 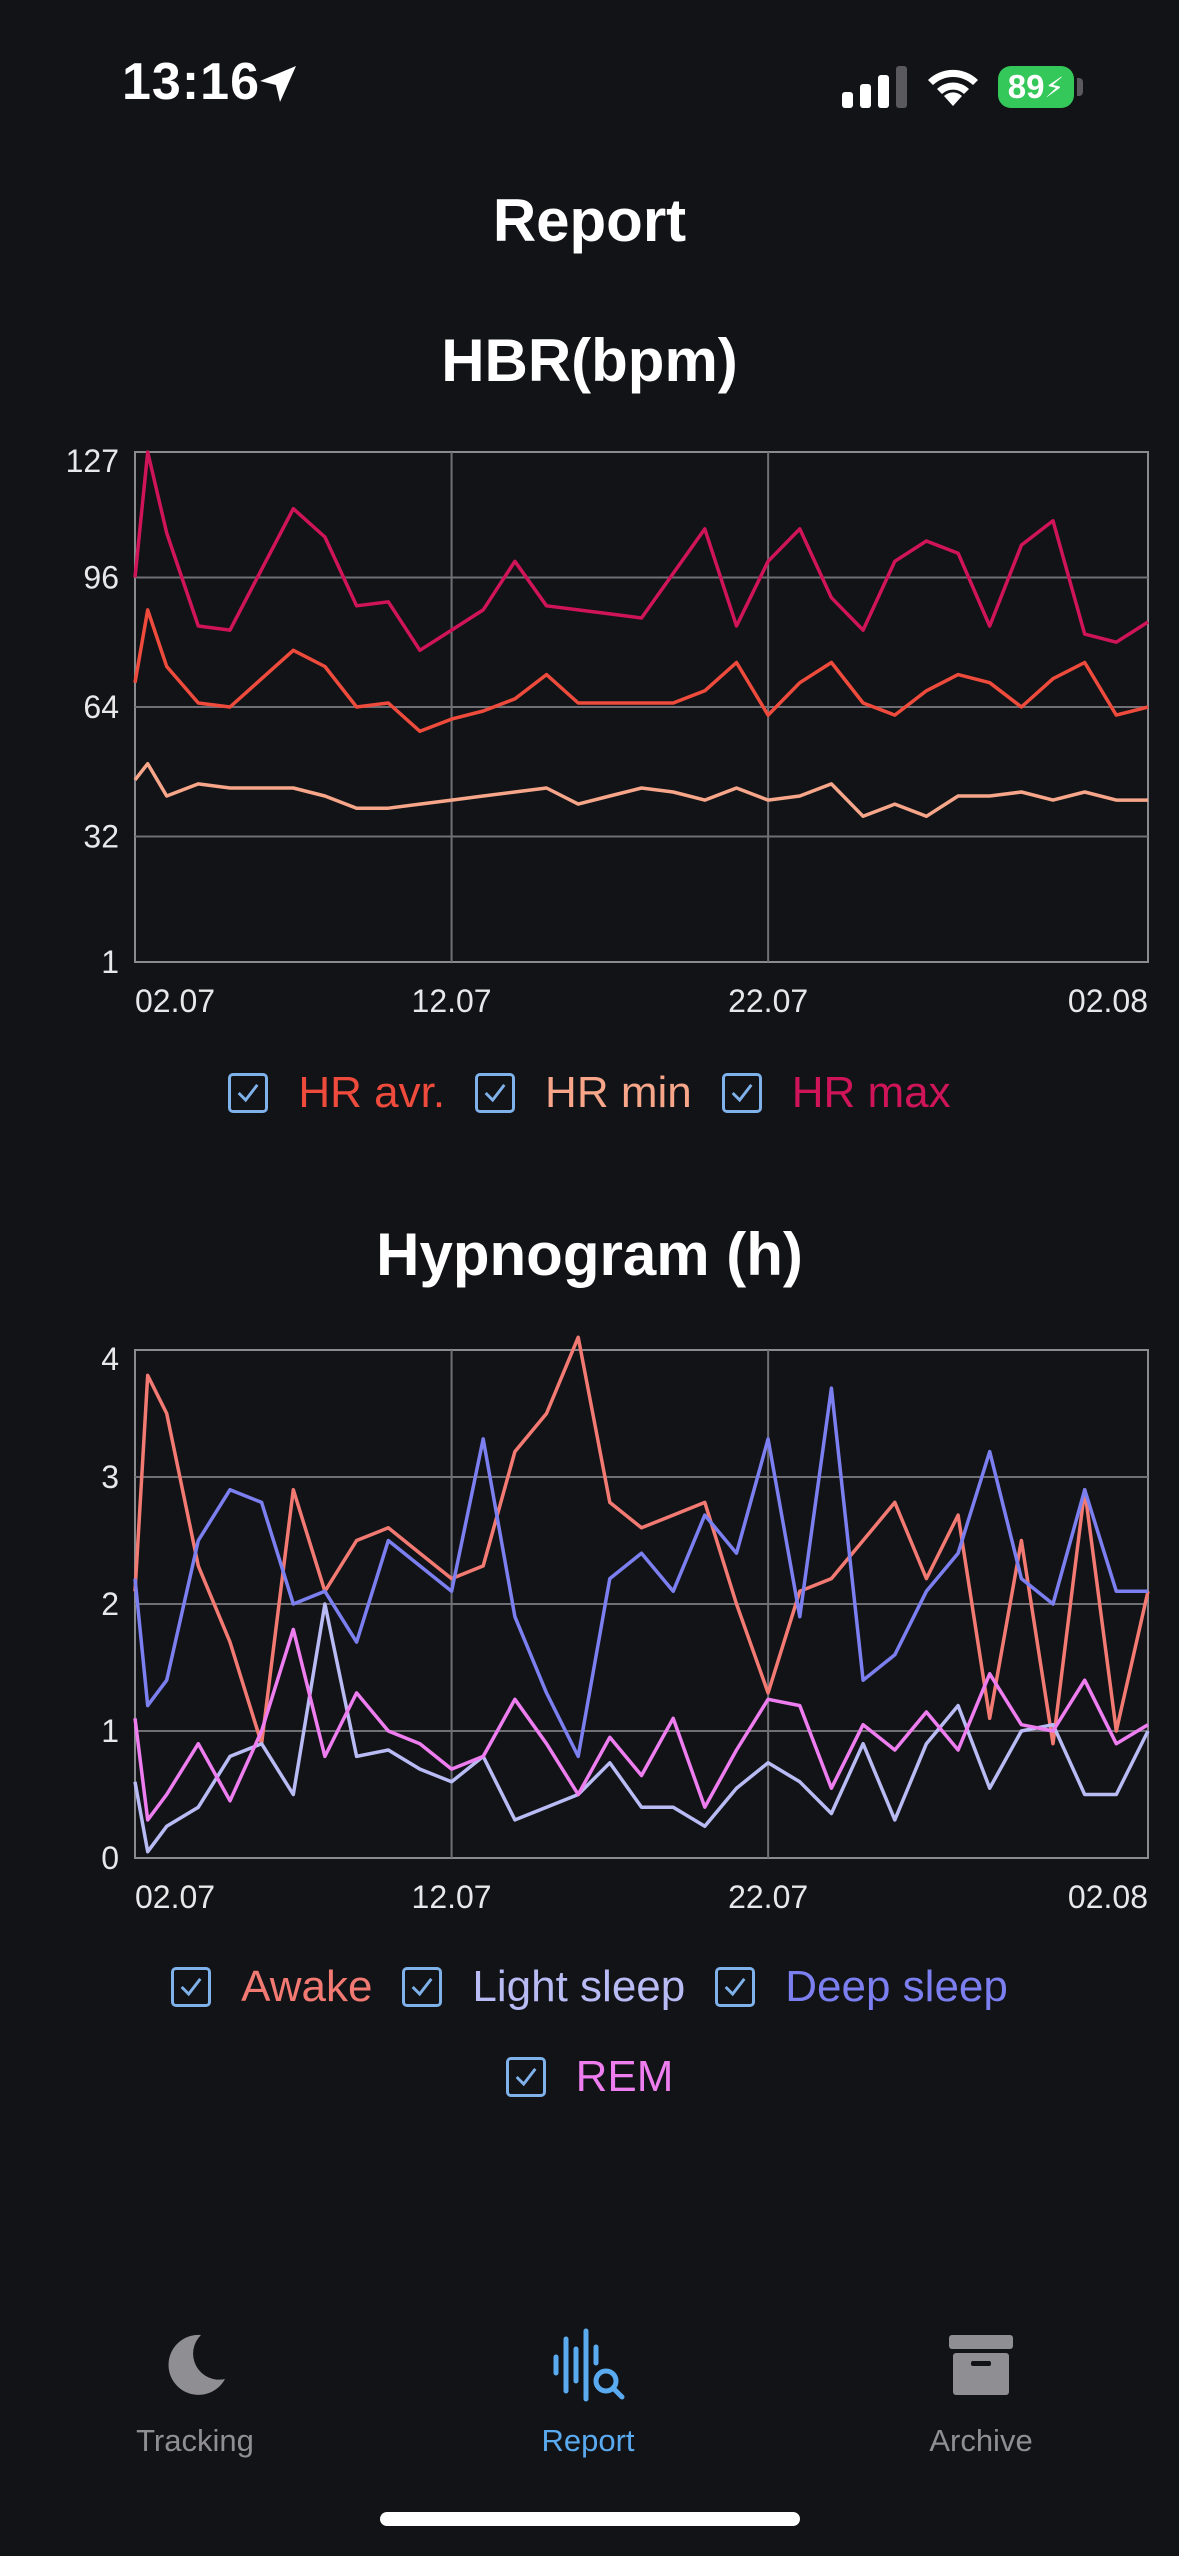 I want to click on hr-x-tick-label: 02.08, so click(x=1108, y=1001).